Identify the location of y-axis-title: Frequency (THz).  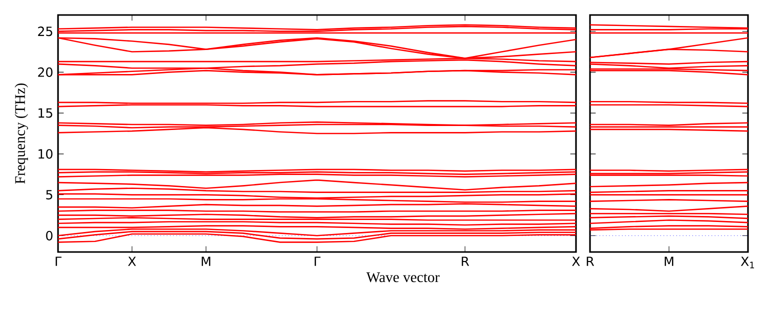
(21, 133).